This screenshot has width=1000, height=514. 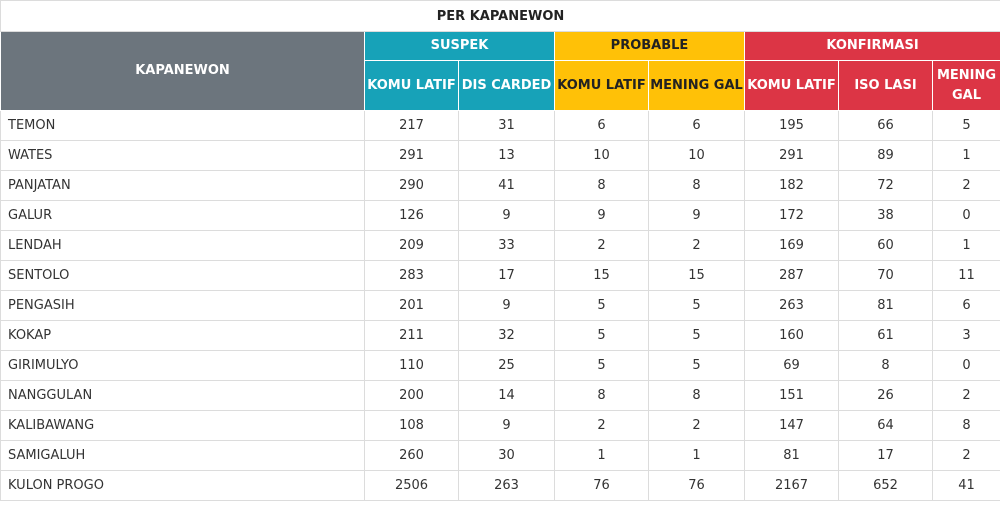 I want to click on probable-komulatif-cell: 76, so click(x=601, y=485).